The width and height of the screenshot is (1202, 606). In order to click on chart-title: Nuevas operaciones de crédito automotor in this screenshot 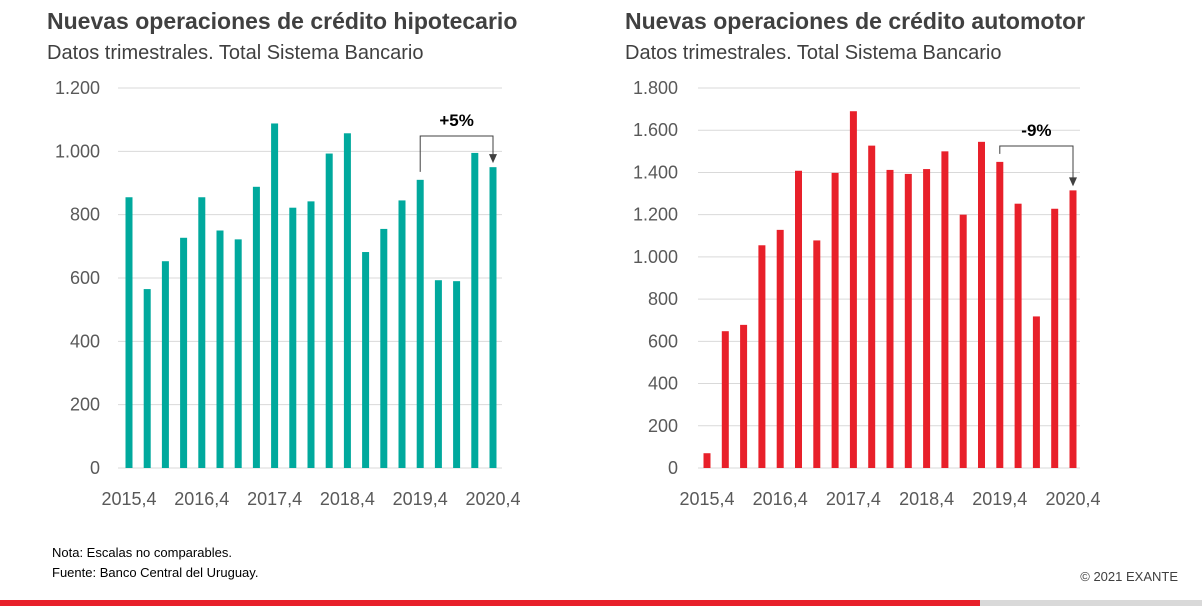, I will do `click(855, 21)`.